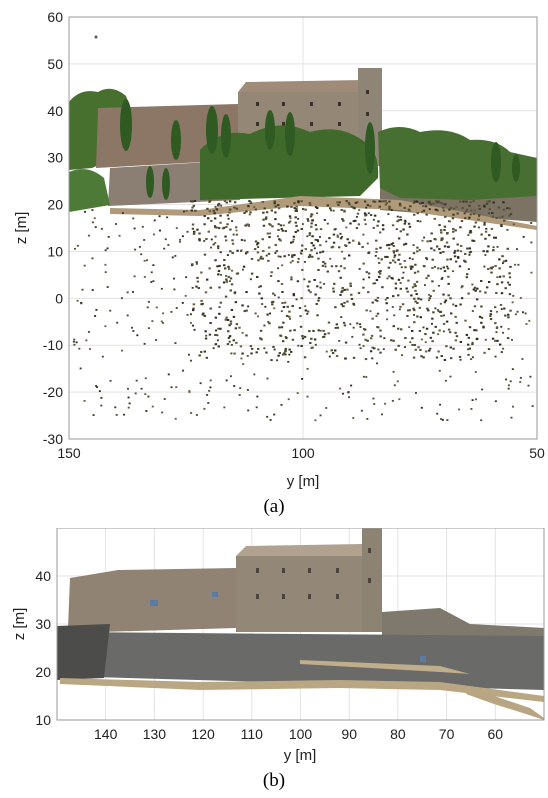 This screenshot has width=548, height=798. Describe the element at coordinates (298, 734) in the screenshot. I see `x-ticks-b: 140 130 120 110 100 90 80 70 60` at that location.